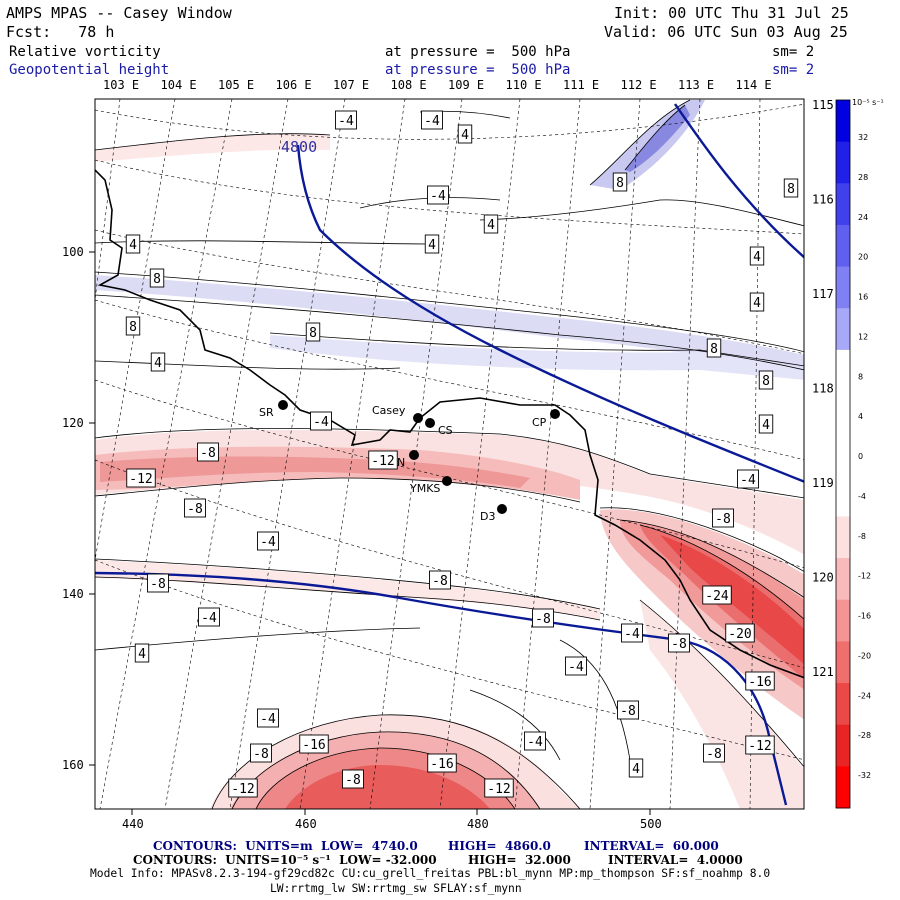 Image resolution: width=900 pixels, height=900 pixels. I want to click on field1-name: Relative vorticity, so click(85, 52).